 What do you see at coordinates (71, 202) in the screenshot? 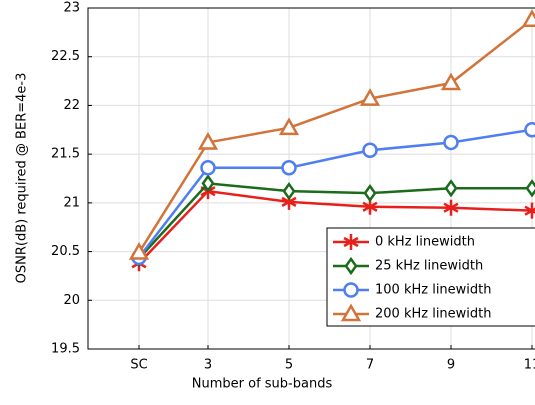
I see `y-tick-label: 21` at bounding box center [71, 202].